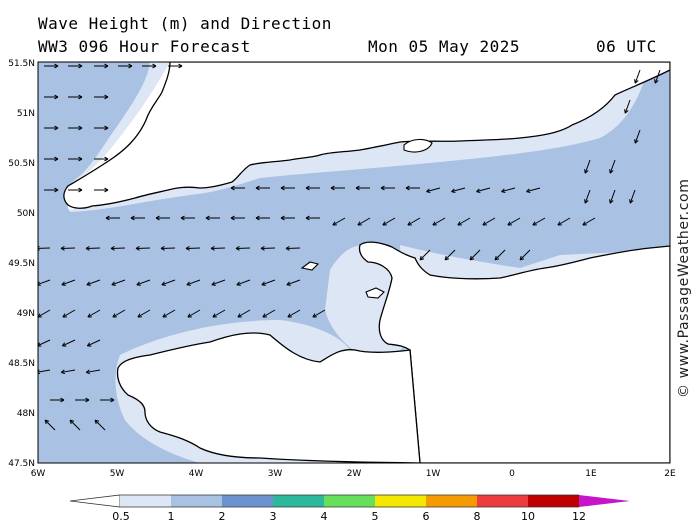 This screenshot has height=525, width=700. What do you see at coordinates (185, 23) in the screenshot?
I see `chart-title: Wave Height (m) and Direction` at bounding box center [185, 23].